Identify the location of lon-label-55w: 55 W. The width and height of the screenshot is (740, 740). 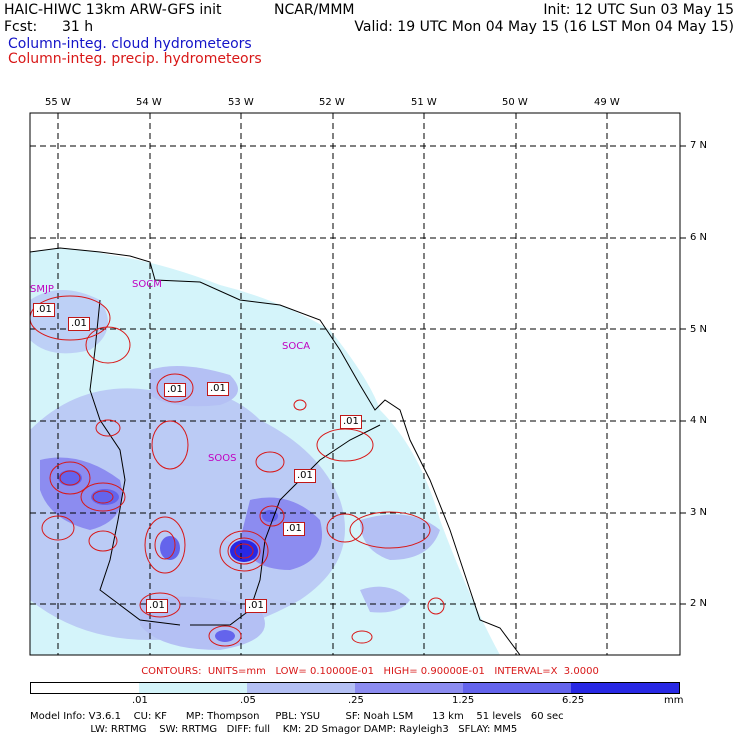
(58, 102).